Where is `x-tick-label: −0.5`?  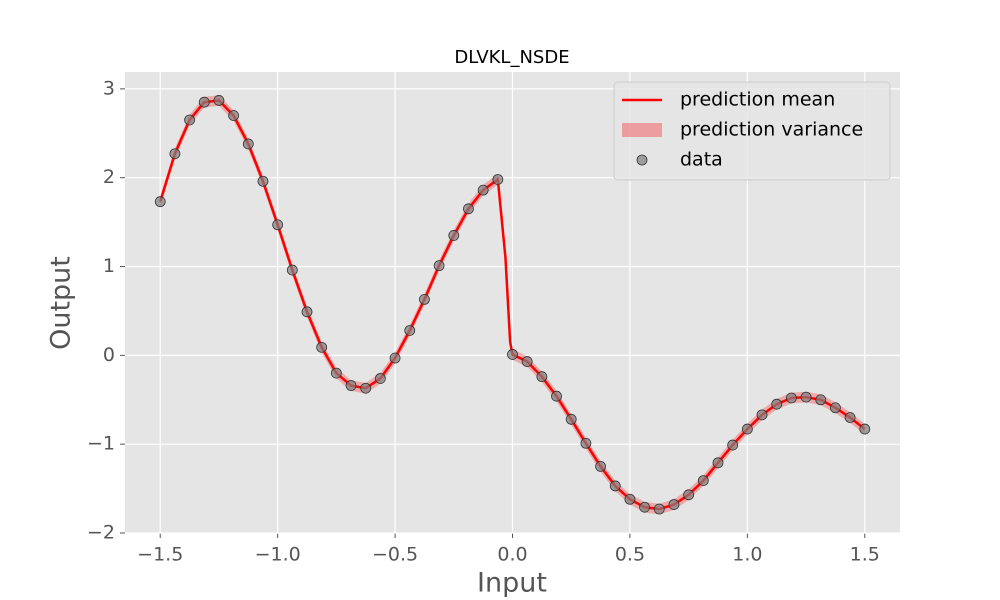
x-tick-label: −0.5 is located at coordinates (395, 555).